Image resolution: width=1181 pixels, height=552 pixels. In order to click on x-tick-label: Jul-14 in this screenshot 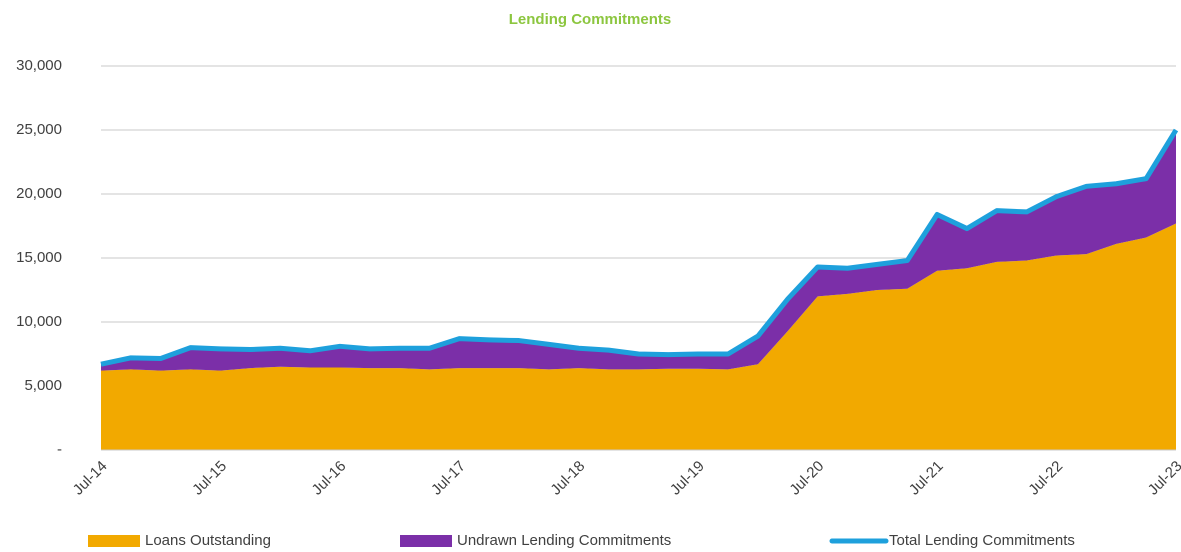, I will do `click(90, 478)`.